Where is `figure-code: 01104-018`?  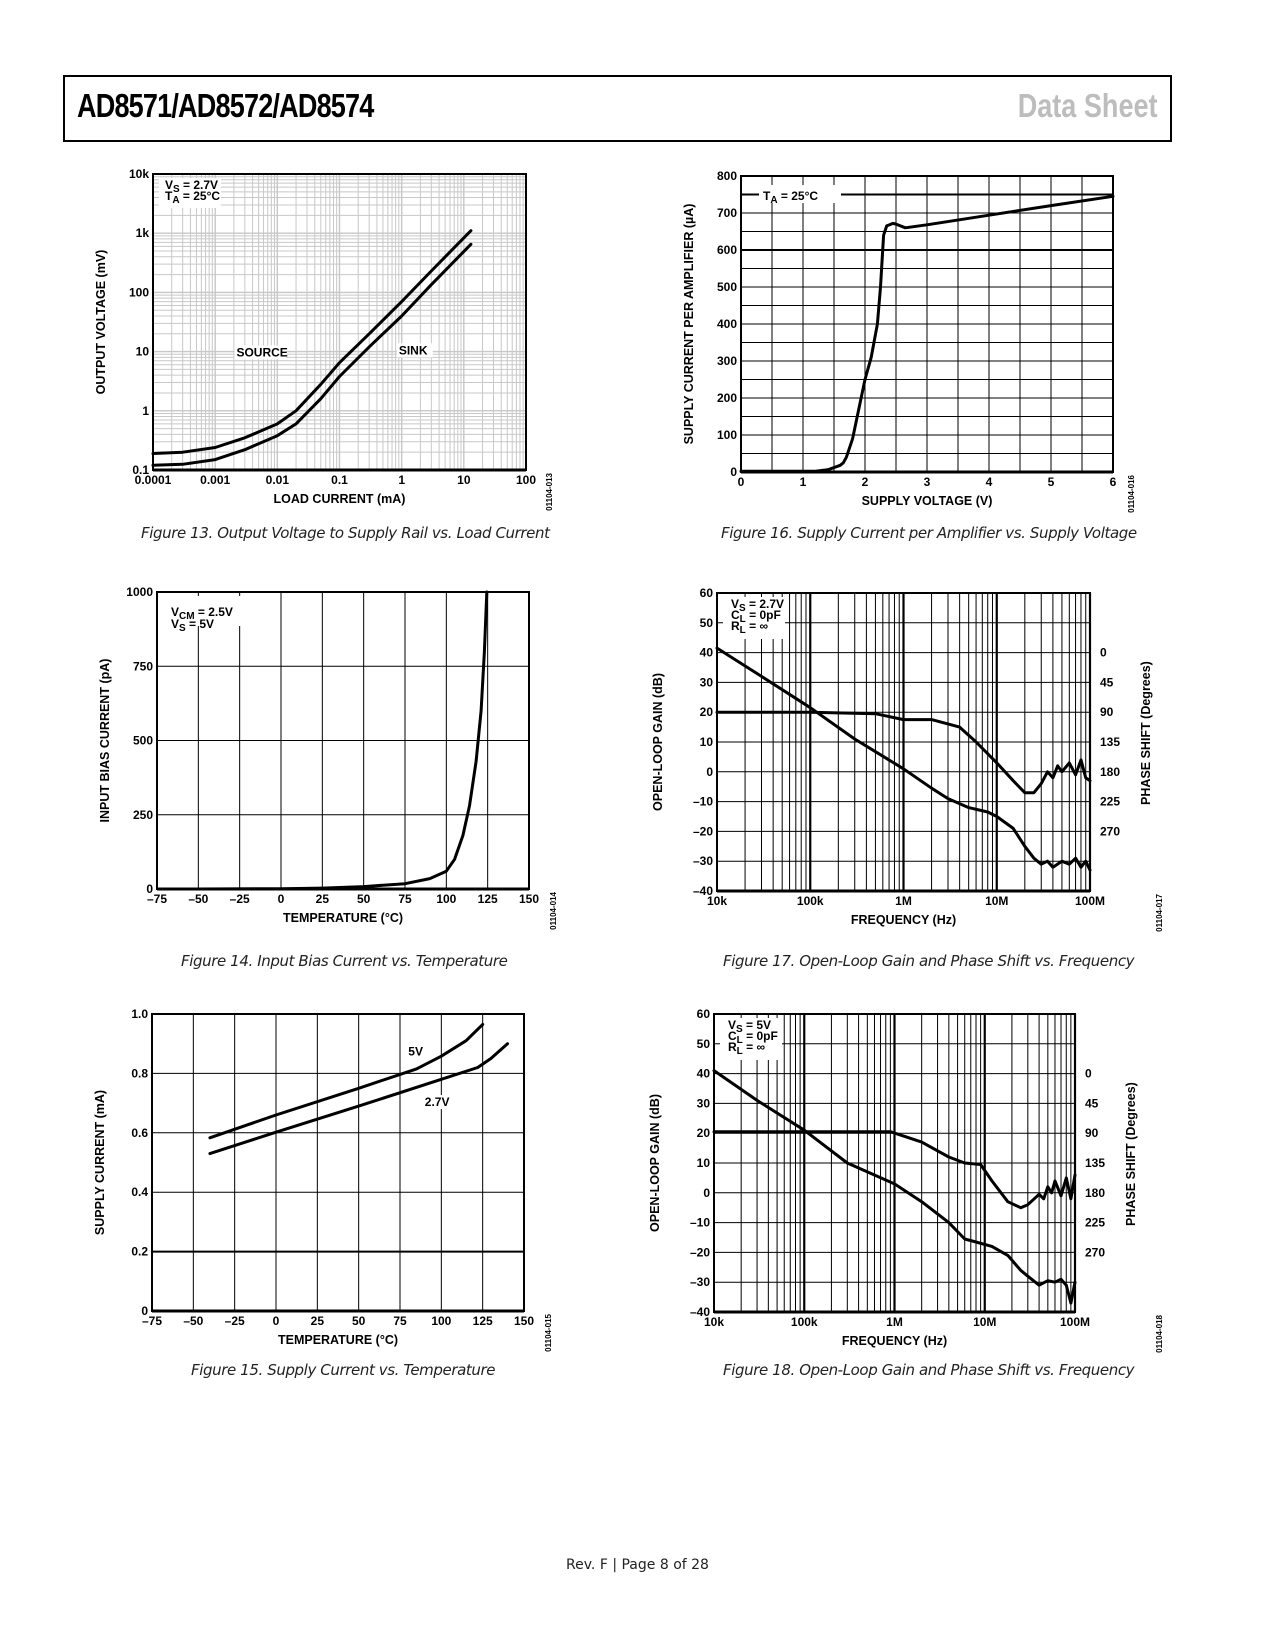 figure-code: 01104-018 is located at coordinates (1159, 1333).